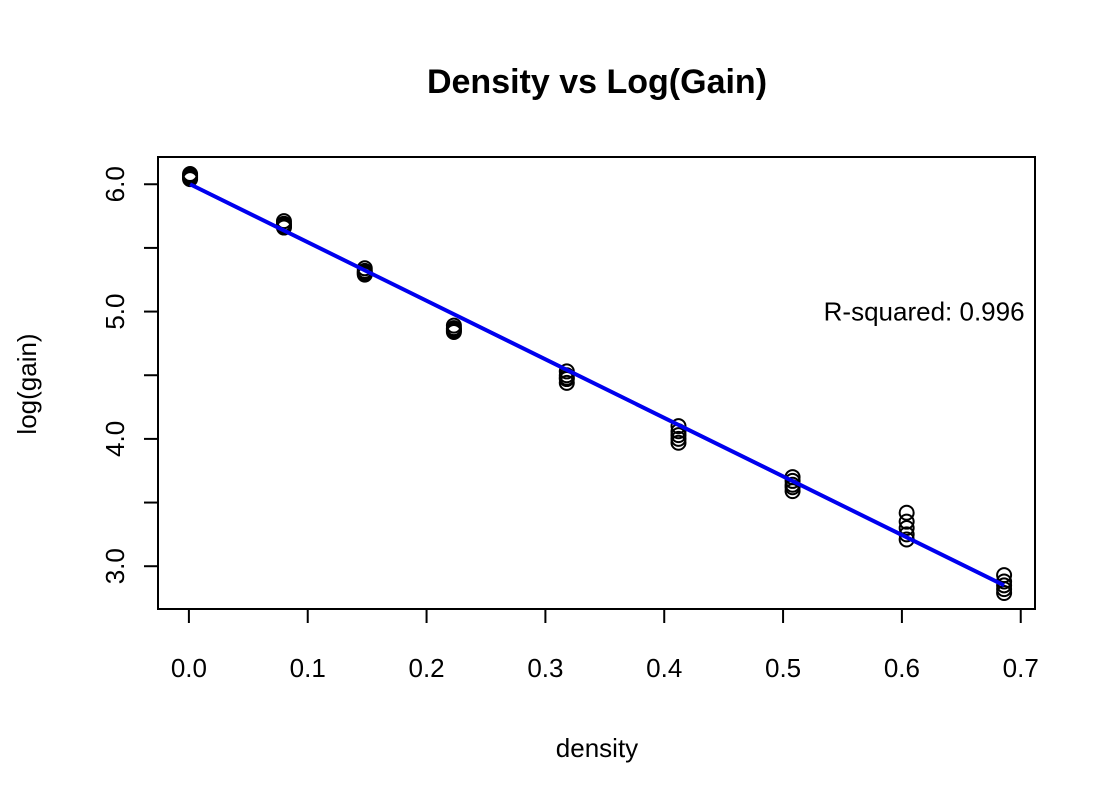  I want to click on y-axis-label: log(gain), so click(27, 383).